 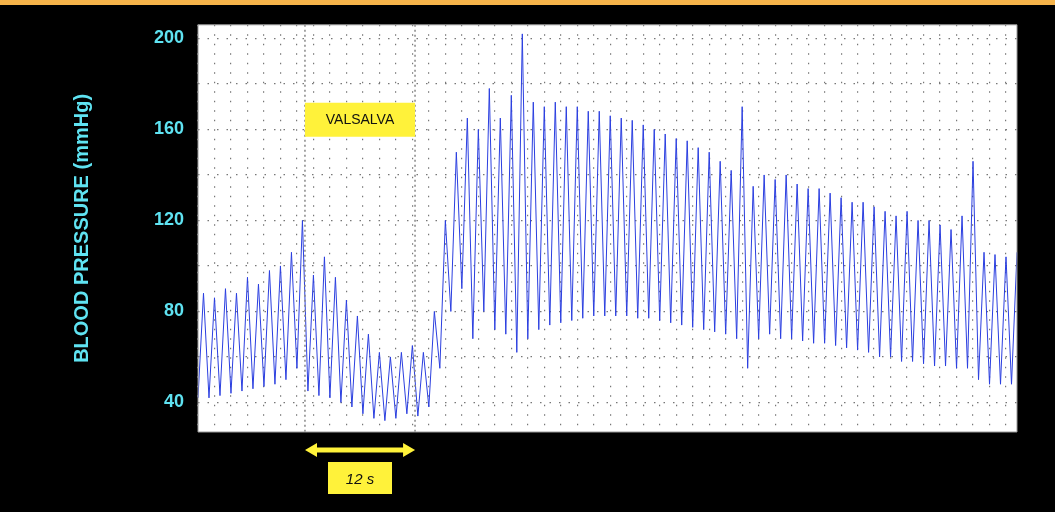 What do you see at coordinates (173, 401) in the screenshot?
I see `y-tick-label: 40` at bounding box center [173, 401].